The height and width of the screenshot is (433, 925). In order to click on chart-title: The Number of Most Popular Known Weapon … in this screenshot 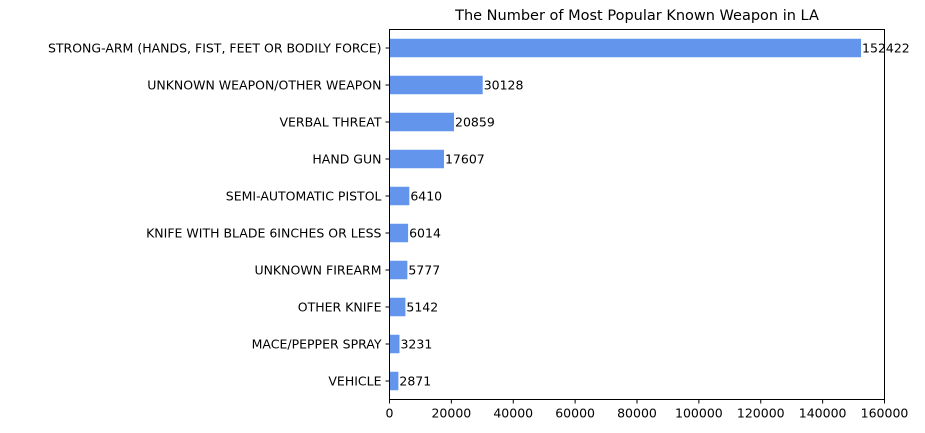, I will do `click(636, 16)`.